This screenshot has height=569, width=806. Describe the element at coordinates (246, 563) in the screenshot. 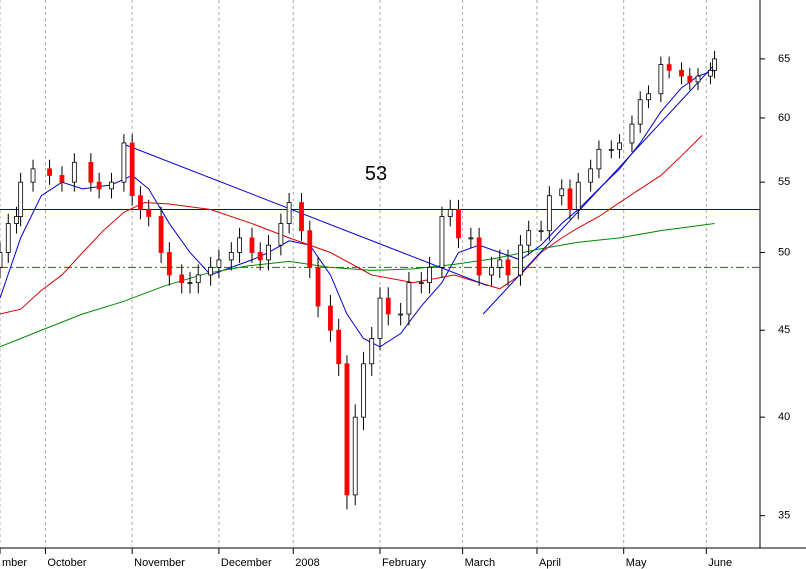

I see `x-tick-label: December` at that location.